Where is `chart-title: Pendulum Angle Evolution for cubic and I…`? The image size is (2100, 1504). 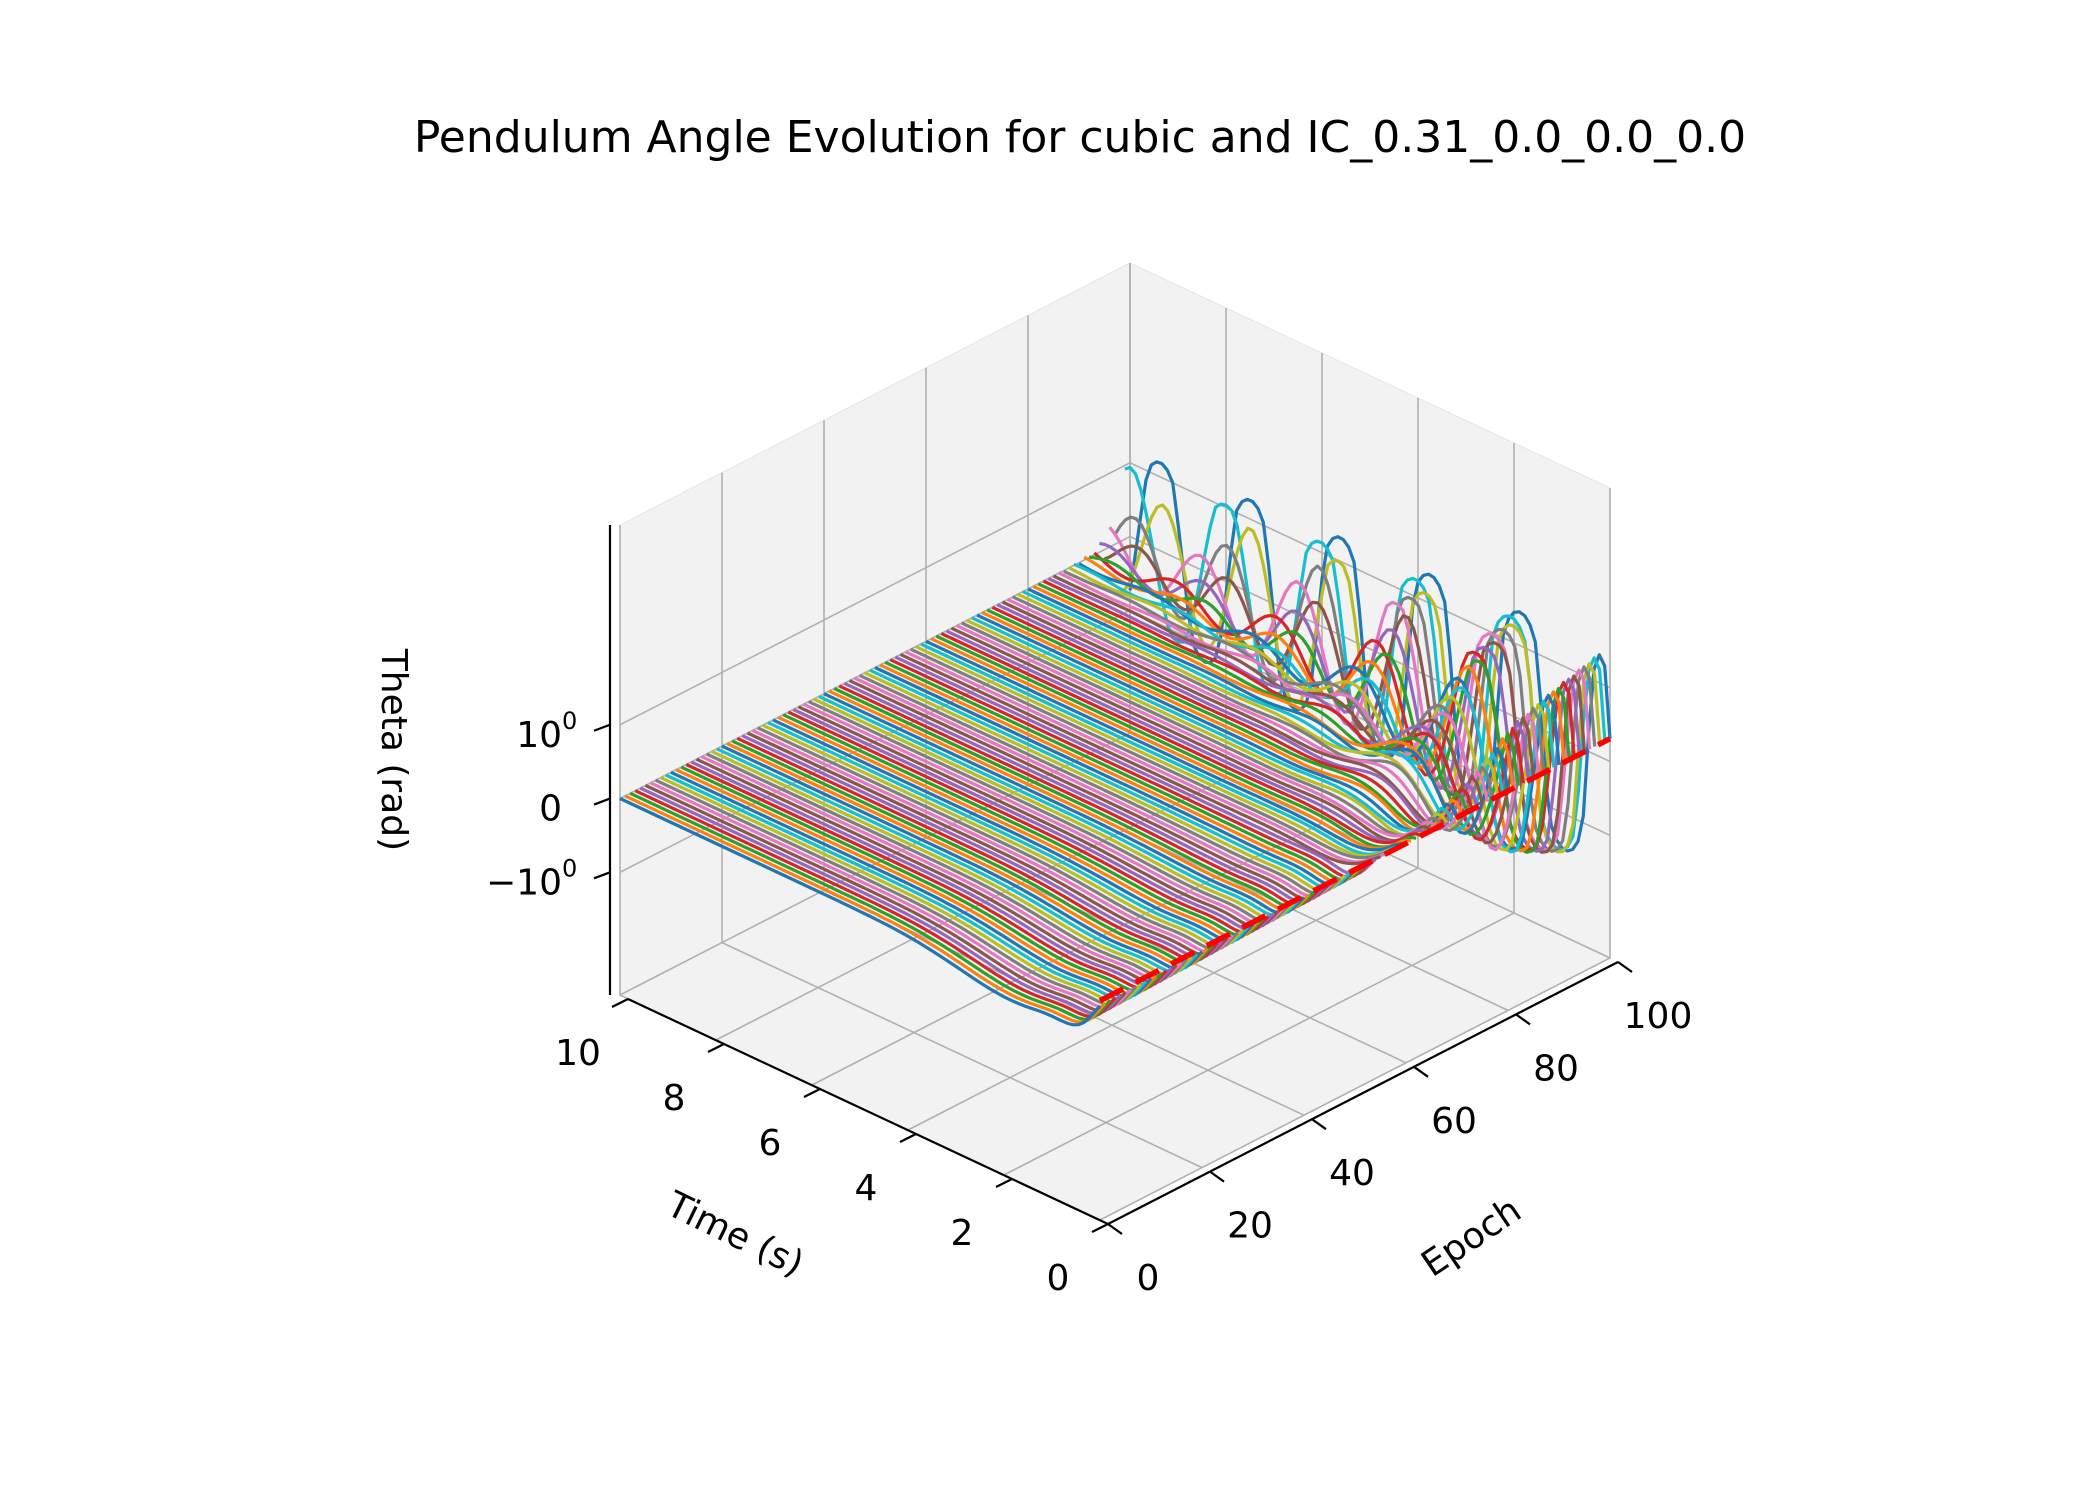 chart-title: Pendulum Angle Evolution for cubic and I… is located at coordinates (1080, 137).